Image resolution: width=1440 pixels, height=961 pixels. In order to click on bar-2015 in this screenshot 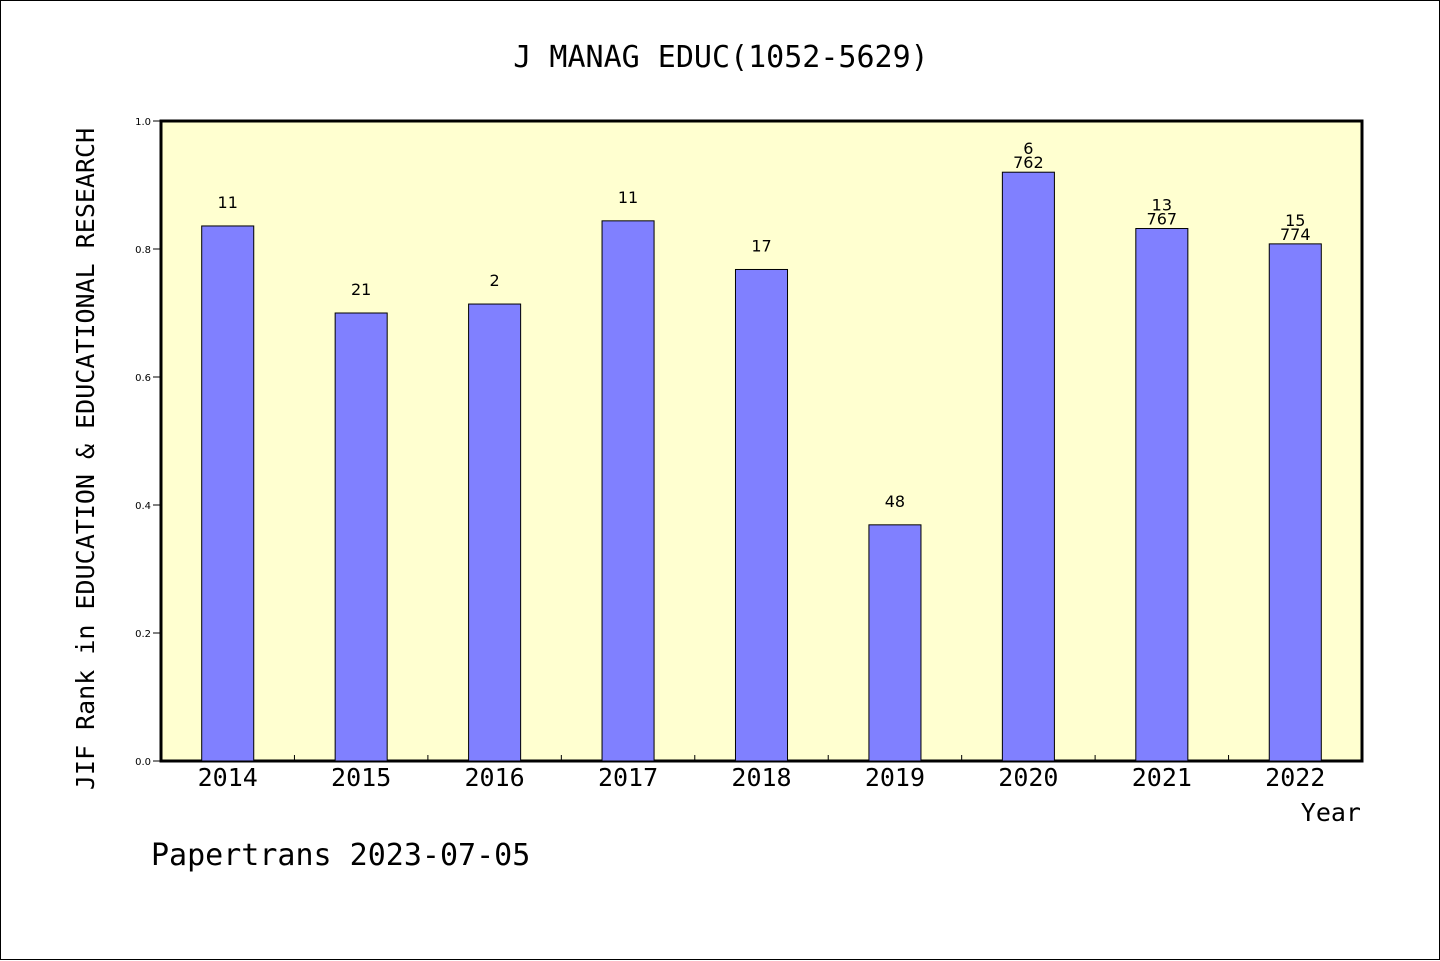, I will do `click(361, 537)`.